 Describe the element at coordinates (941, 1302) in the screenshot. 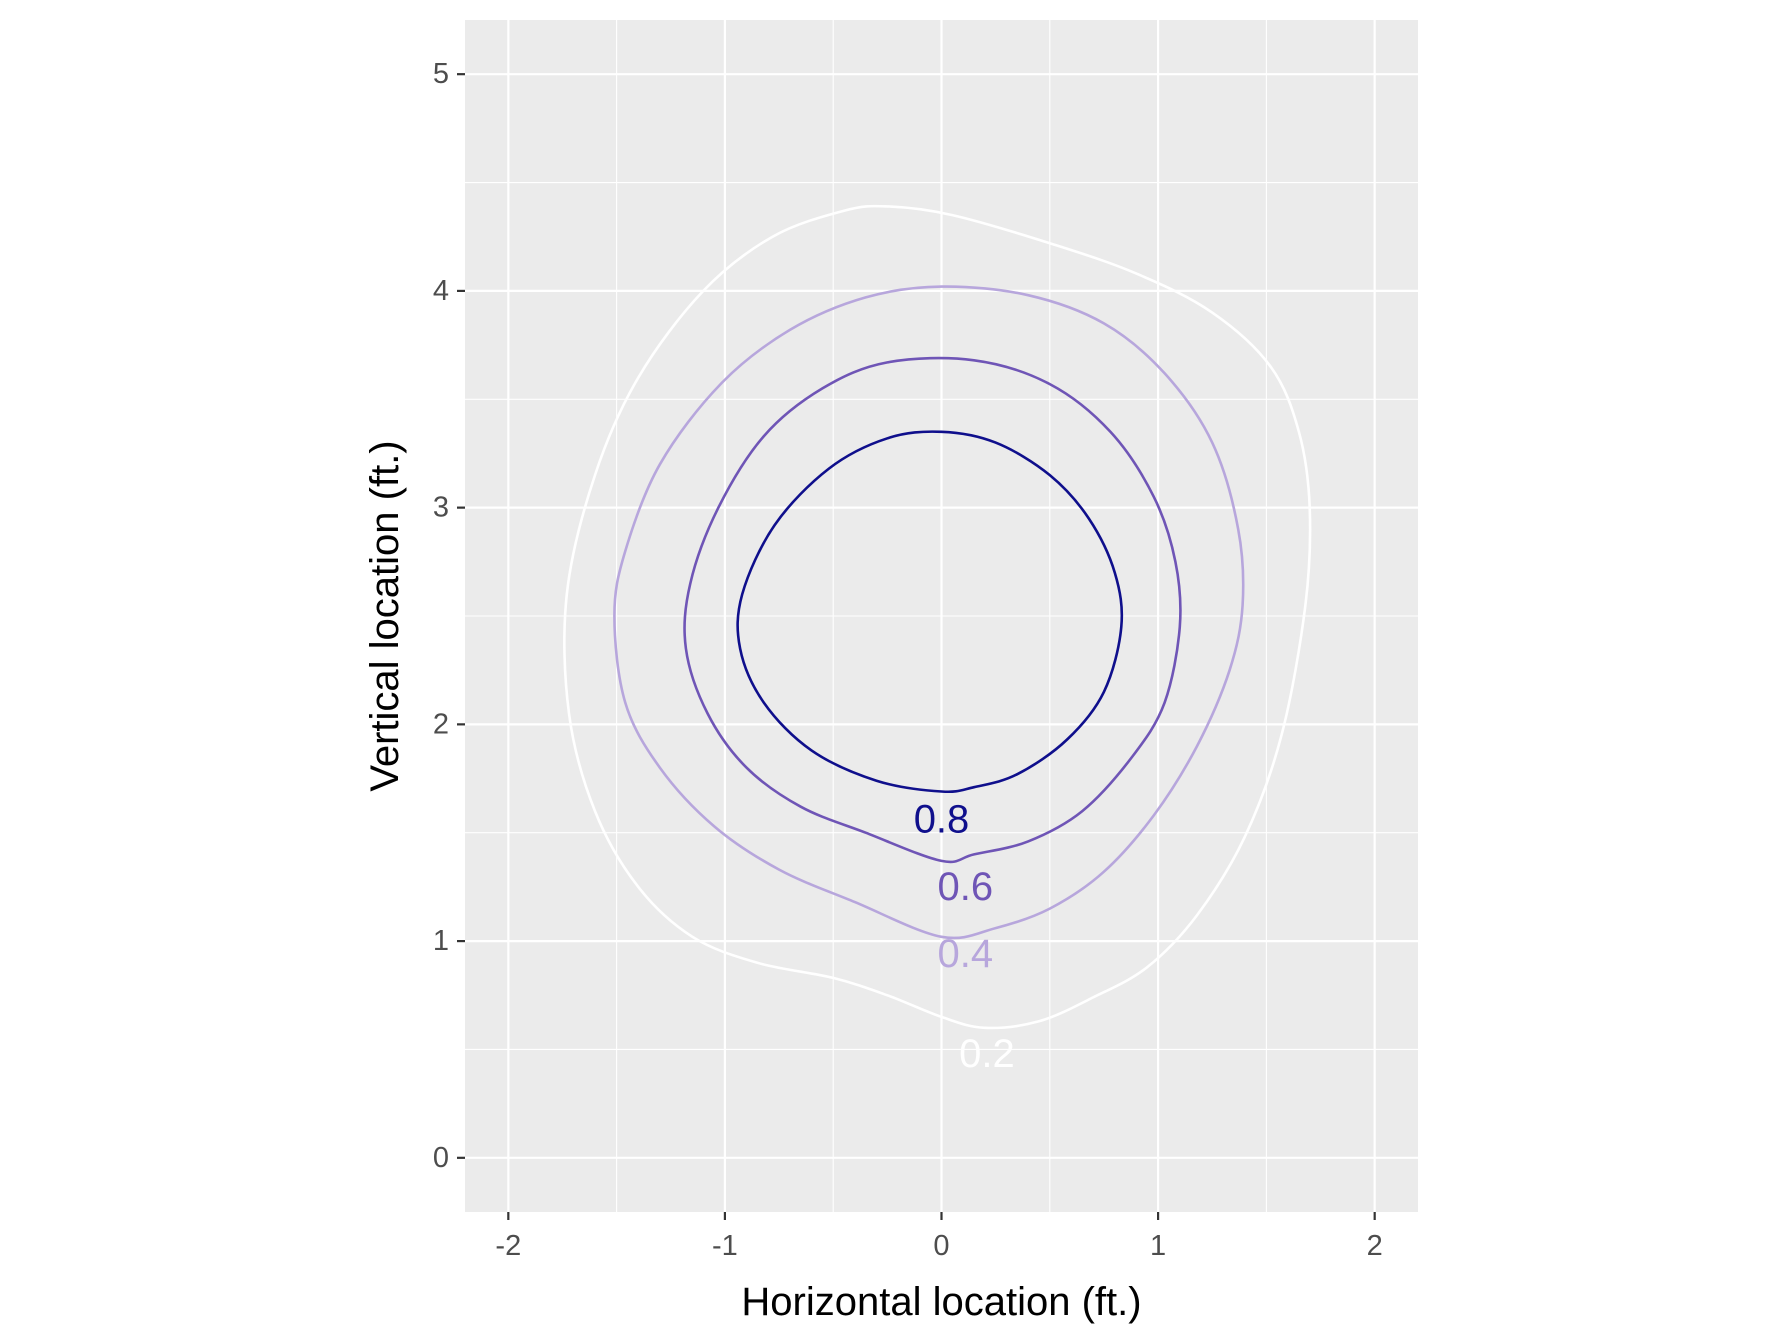

I see `x-axis-title: Horizontal location (ft.)` at that location.